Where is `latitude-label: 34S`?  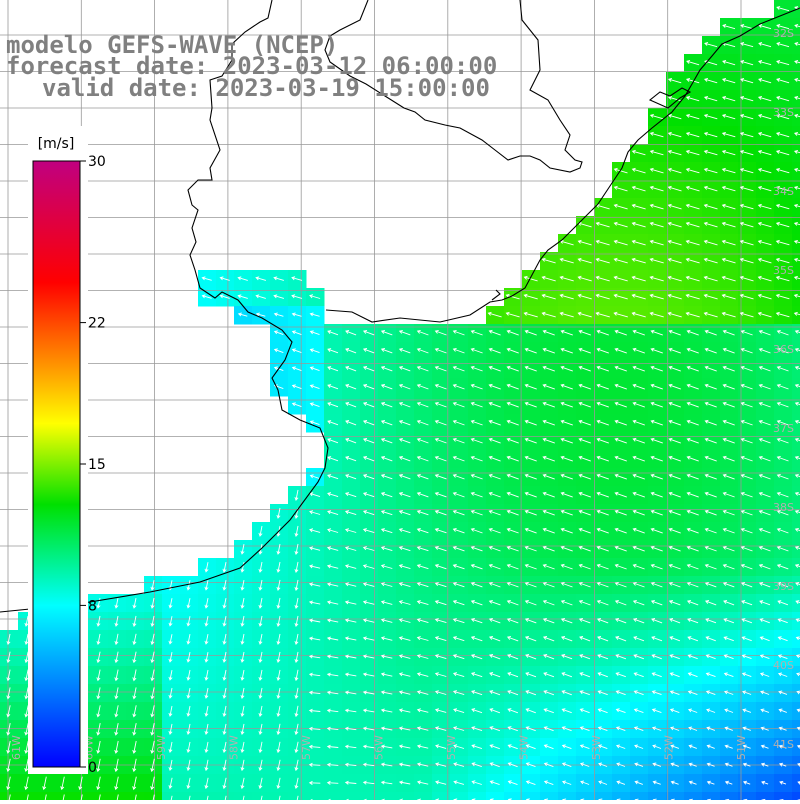 latitude-label: 34S is located at coordinates (783, 191).